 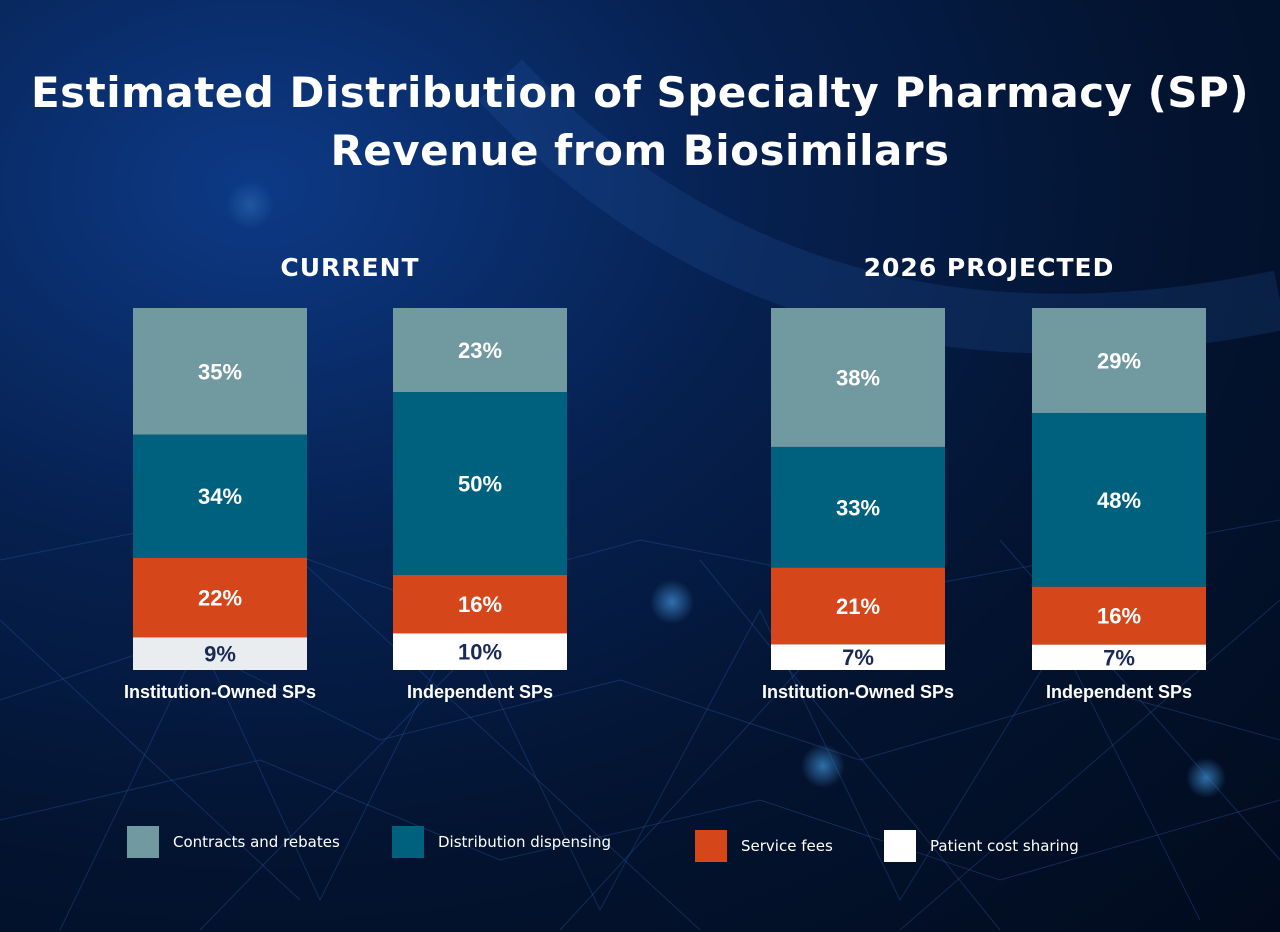 I want to click on title-line-2: Revenue from Biosimilars, so click(x=640, y=150).